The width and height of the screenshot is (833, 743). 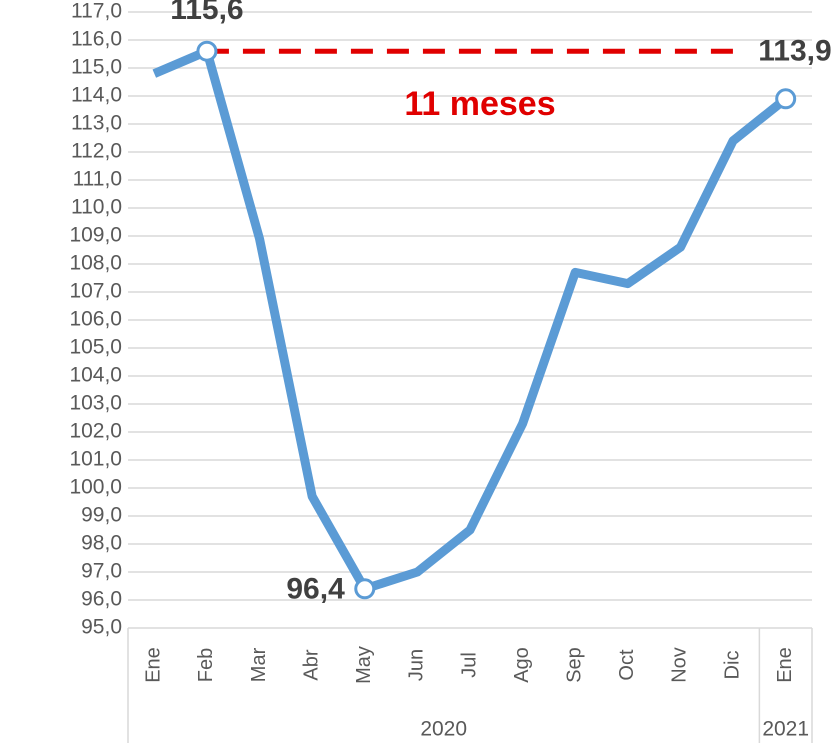 I want to click on y-tick-label: 102,0, so click(x=95, y=431).